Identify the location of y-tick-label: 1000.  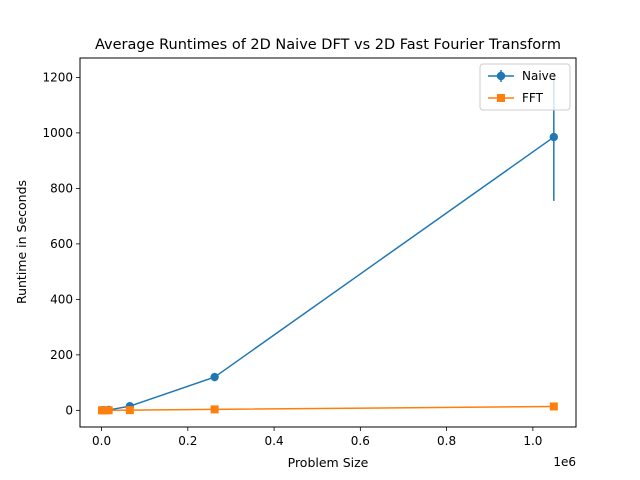
(57, 133).